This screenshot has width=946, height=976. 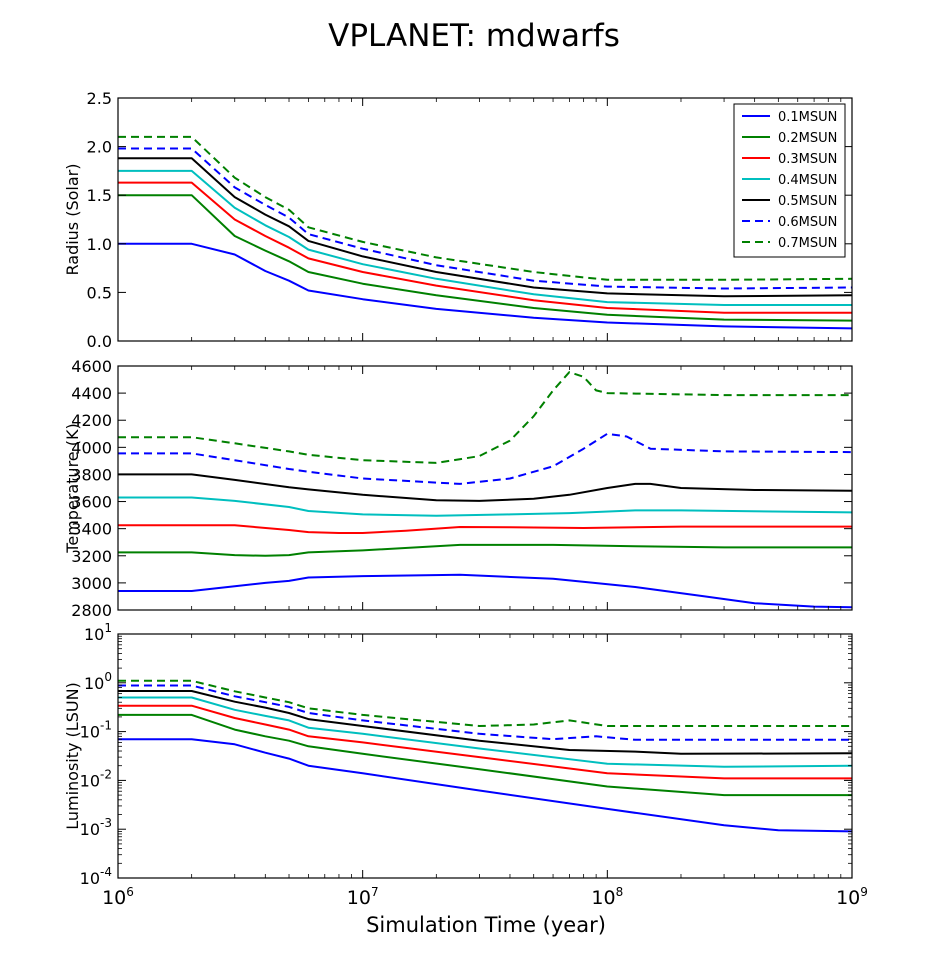 What do you see at coordinates (91, 502) in the screenshot?
I see `y-tick-label: 3600` at bounding box center [91, 502].